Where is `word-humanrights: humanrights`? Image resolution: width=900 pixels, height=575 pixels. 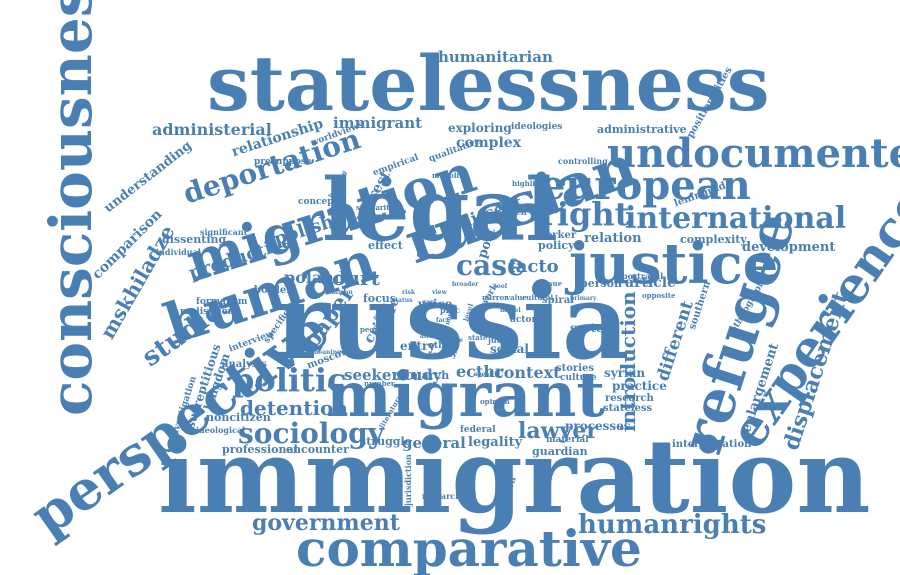
word-humanrights: humanrights is located at coordinates (672, 525).